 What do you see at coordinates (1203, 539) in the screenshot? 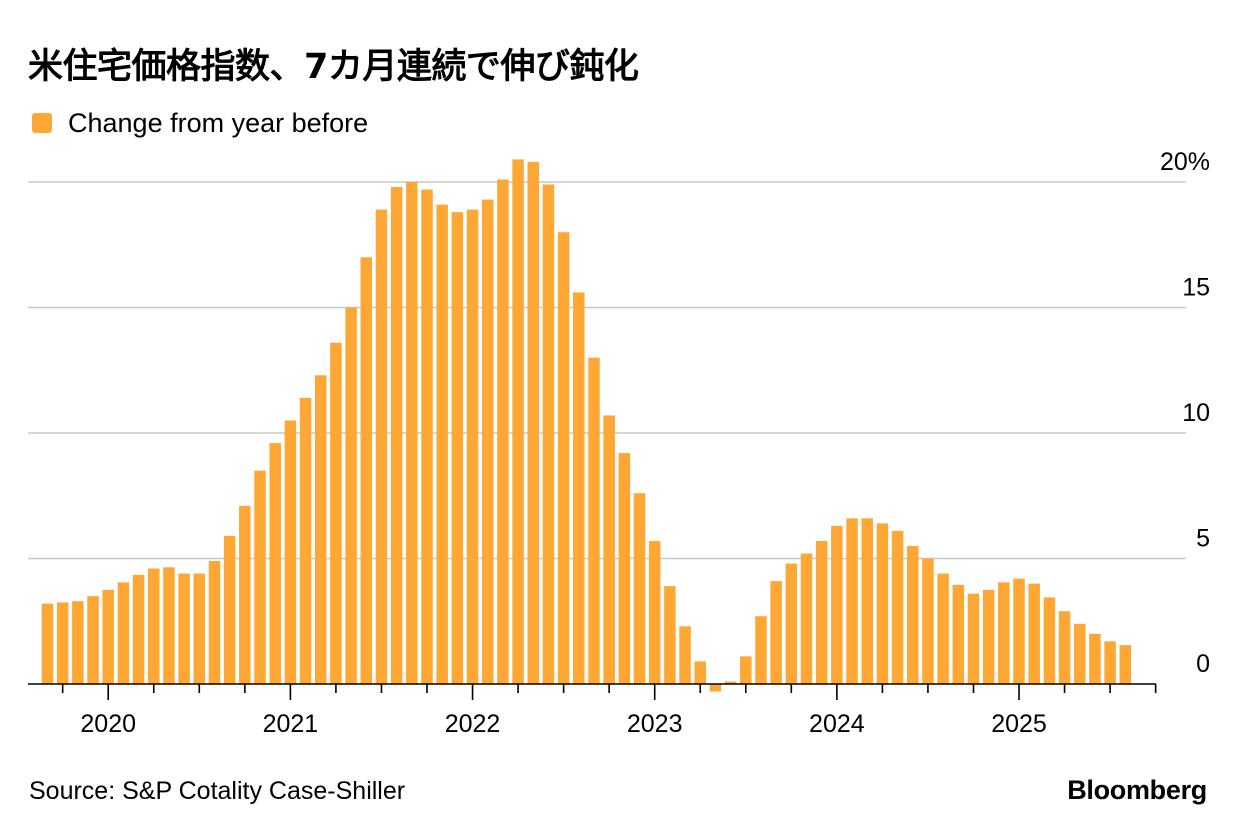
I see `y-tick-label: 5` at bounding box center [1203, 539].